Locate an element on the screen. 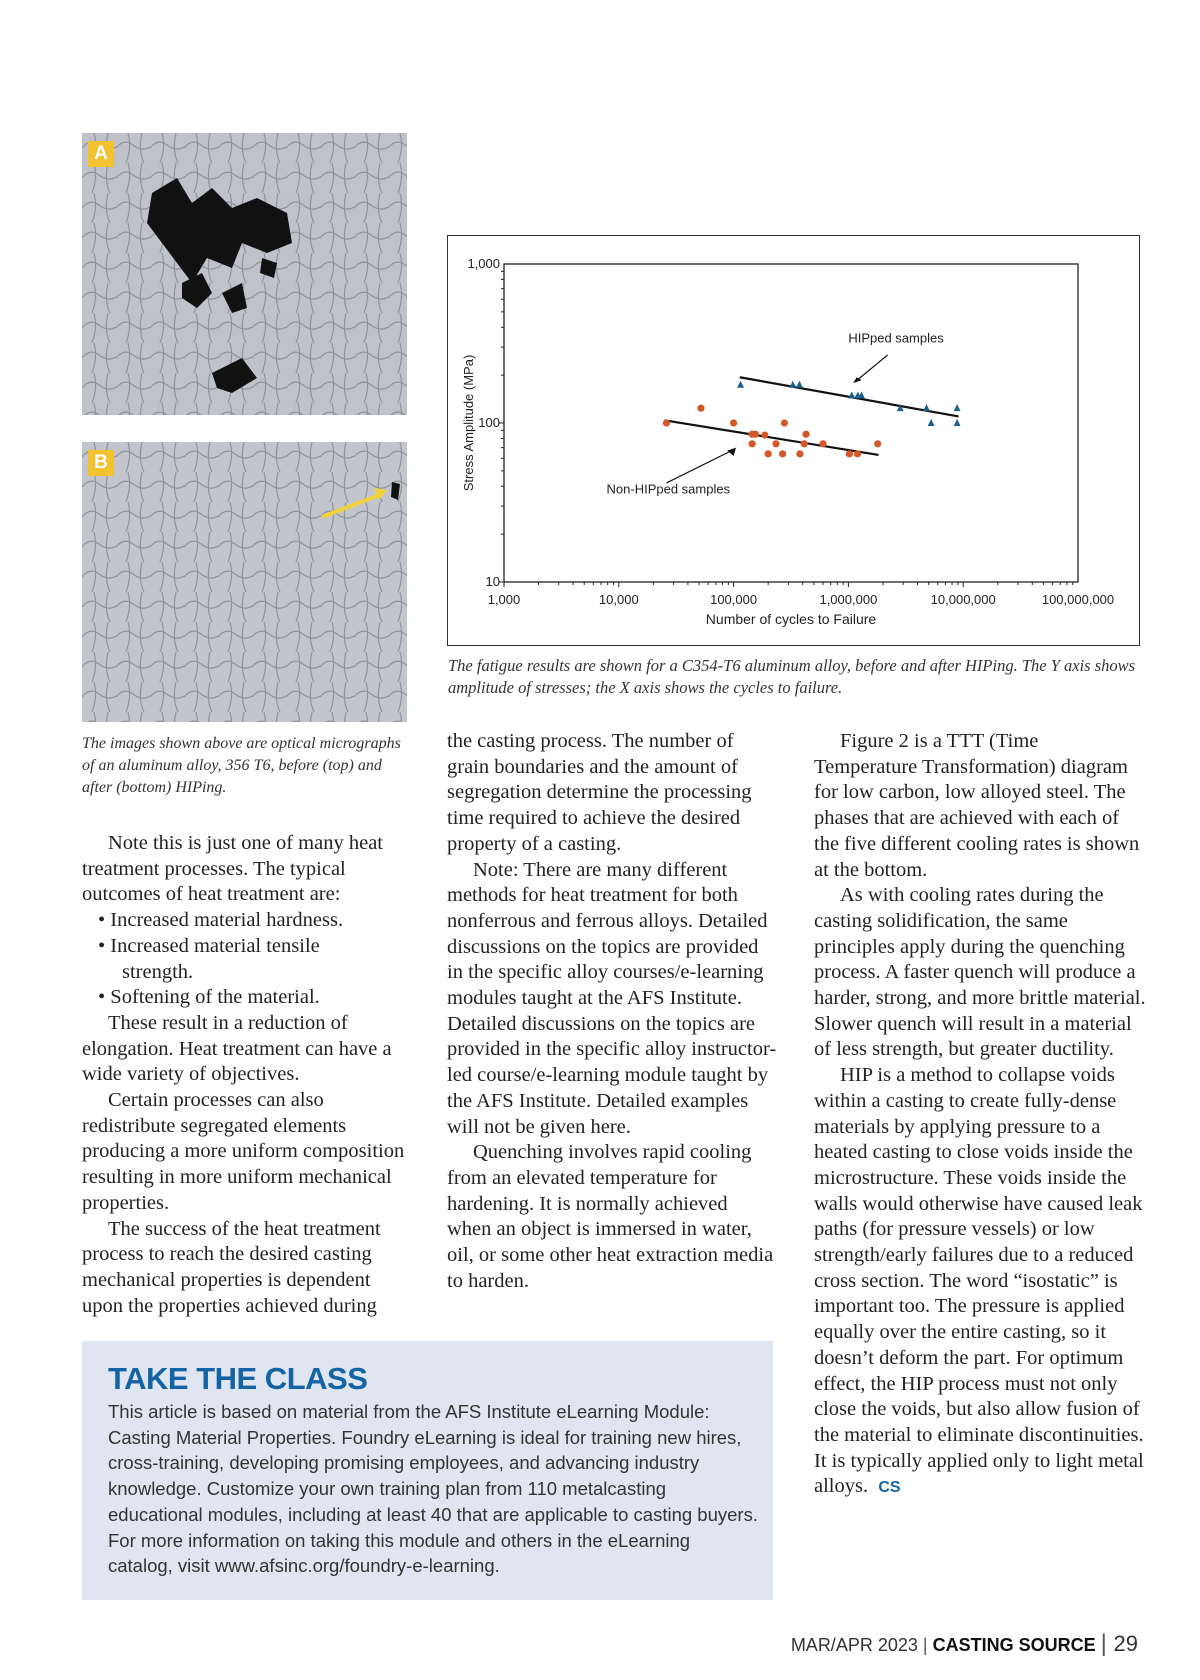  annotation-non-hipped: Non-HIPped samples is located at coordinates (669, 489).